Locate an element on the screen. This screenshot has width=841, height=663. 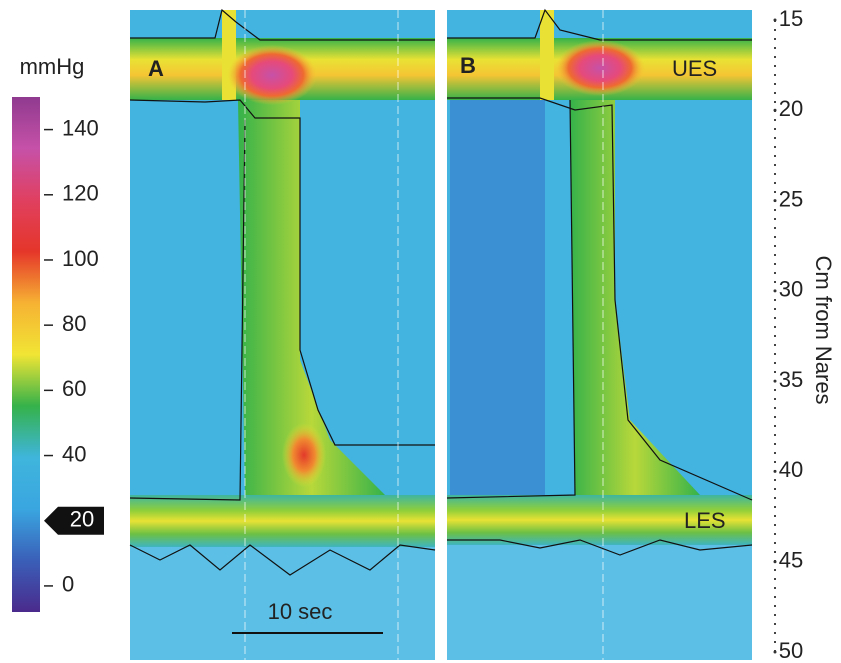
colorbar-tick-label: 60 is located at coordinates (74, 388).